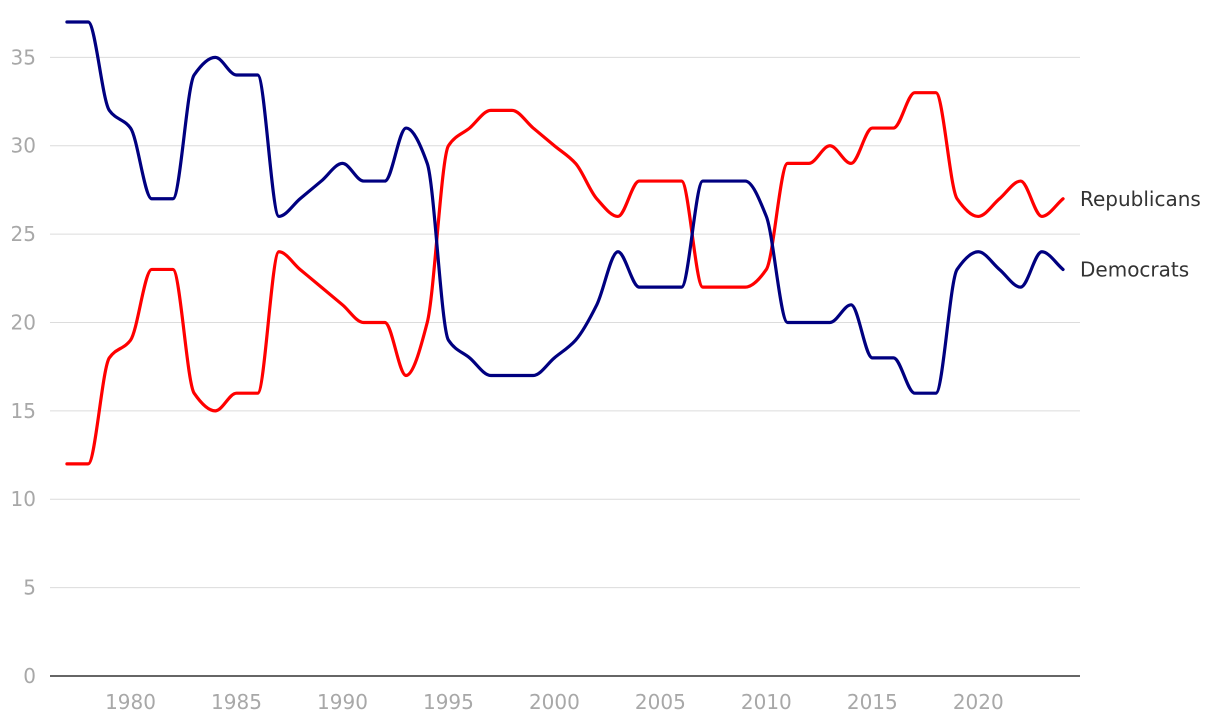 Image resolution: width=1220 pixels, height=726 pixels. What do you see at coordinates (29, 676) in the screenshot?
I see `y-tick-label-0: 0` at bounding box center [29, 676].